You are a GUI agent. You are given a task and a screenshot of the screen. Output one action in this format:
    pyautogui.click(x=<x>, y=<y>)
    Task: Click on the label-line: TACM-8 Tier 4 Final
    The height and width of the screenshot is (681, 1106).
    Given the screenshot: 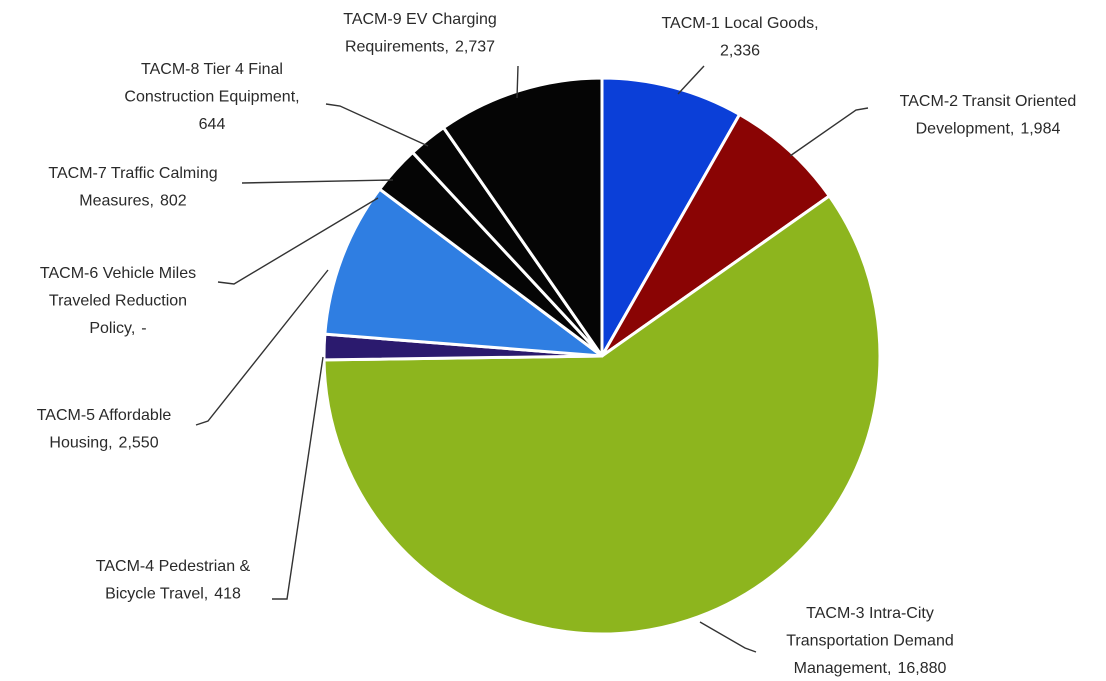 What is the action you would take?
    pyautogui.click(x=212, y=69)
    